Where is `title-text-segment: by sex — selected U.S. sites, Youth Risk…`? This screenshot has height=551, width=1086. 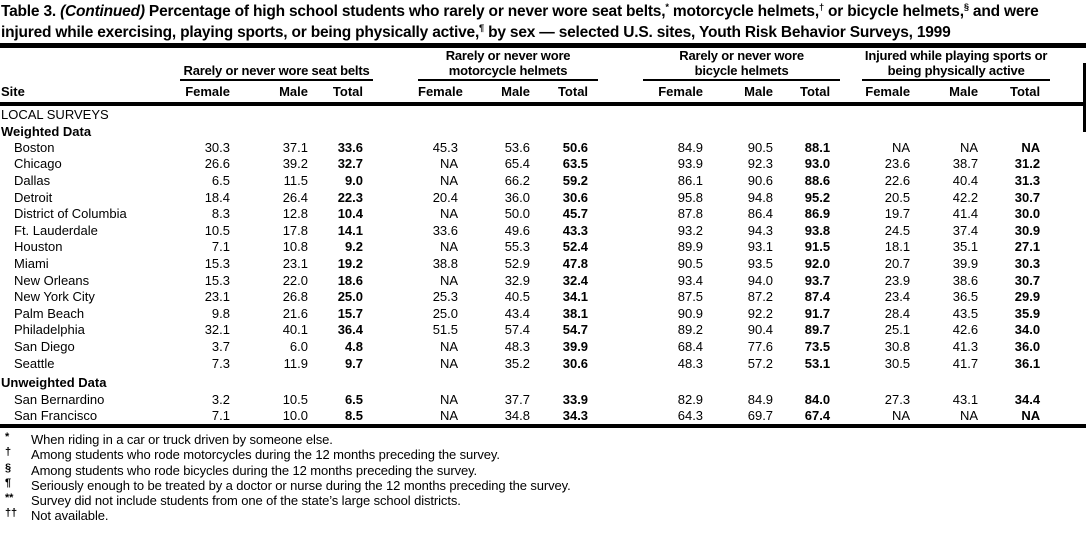 title-text-segment: by sex — selected U.S. sites, Youth Risk… is located at coordinates (717, 32).